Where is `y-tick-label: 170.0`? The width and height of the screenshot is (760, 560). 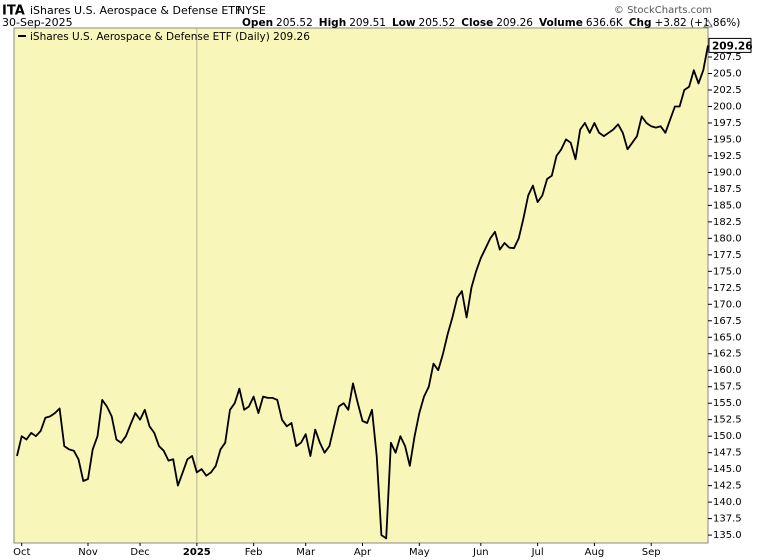 y-tick-label: 170.0 is located at coordinates (727, 304).